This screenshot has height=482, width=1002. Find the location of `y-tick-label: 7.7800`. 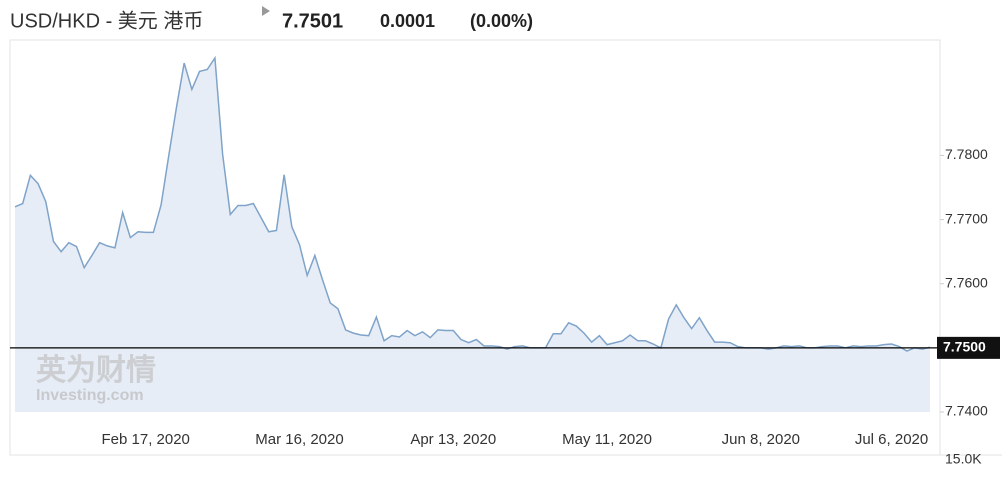

y-tick-label: 7.7800 is located at coordinates (966, 154).